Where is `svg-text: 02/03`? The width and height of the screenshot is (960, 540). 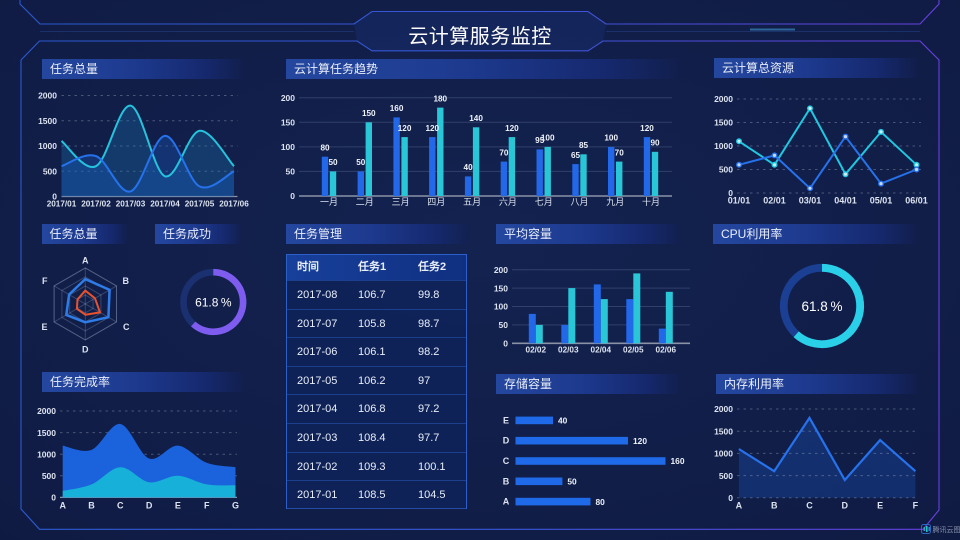 svg-text: 02/03 is located at coordinates (568, 350).